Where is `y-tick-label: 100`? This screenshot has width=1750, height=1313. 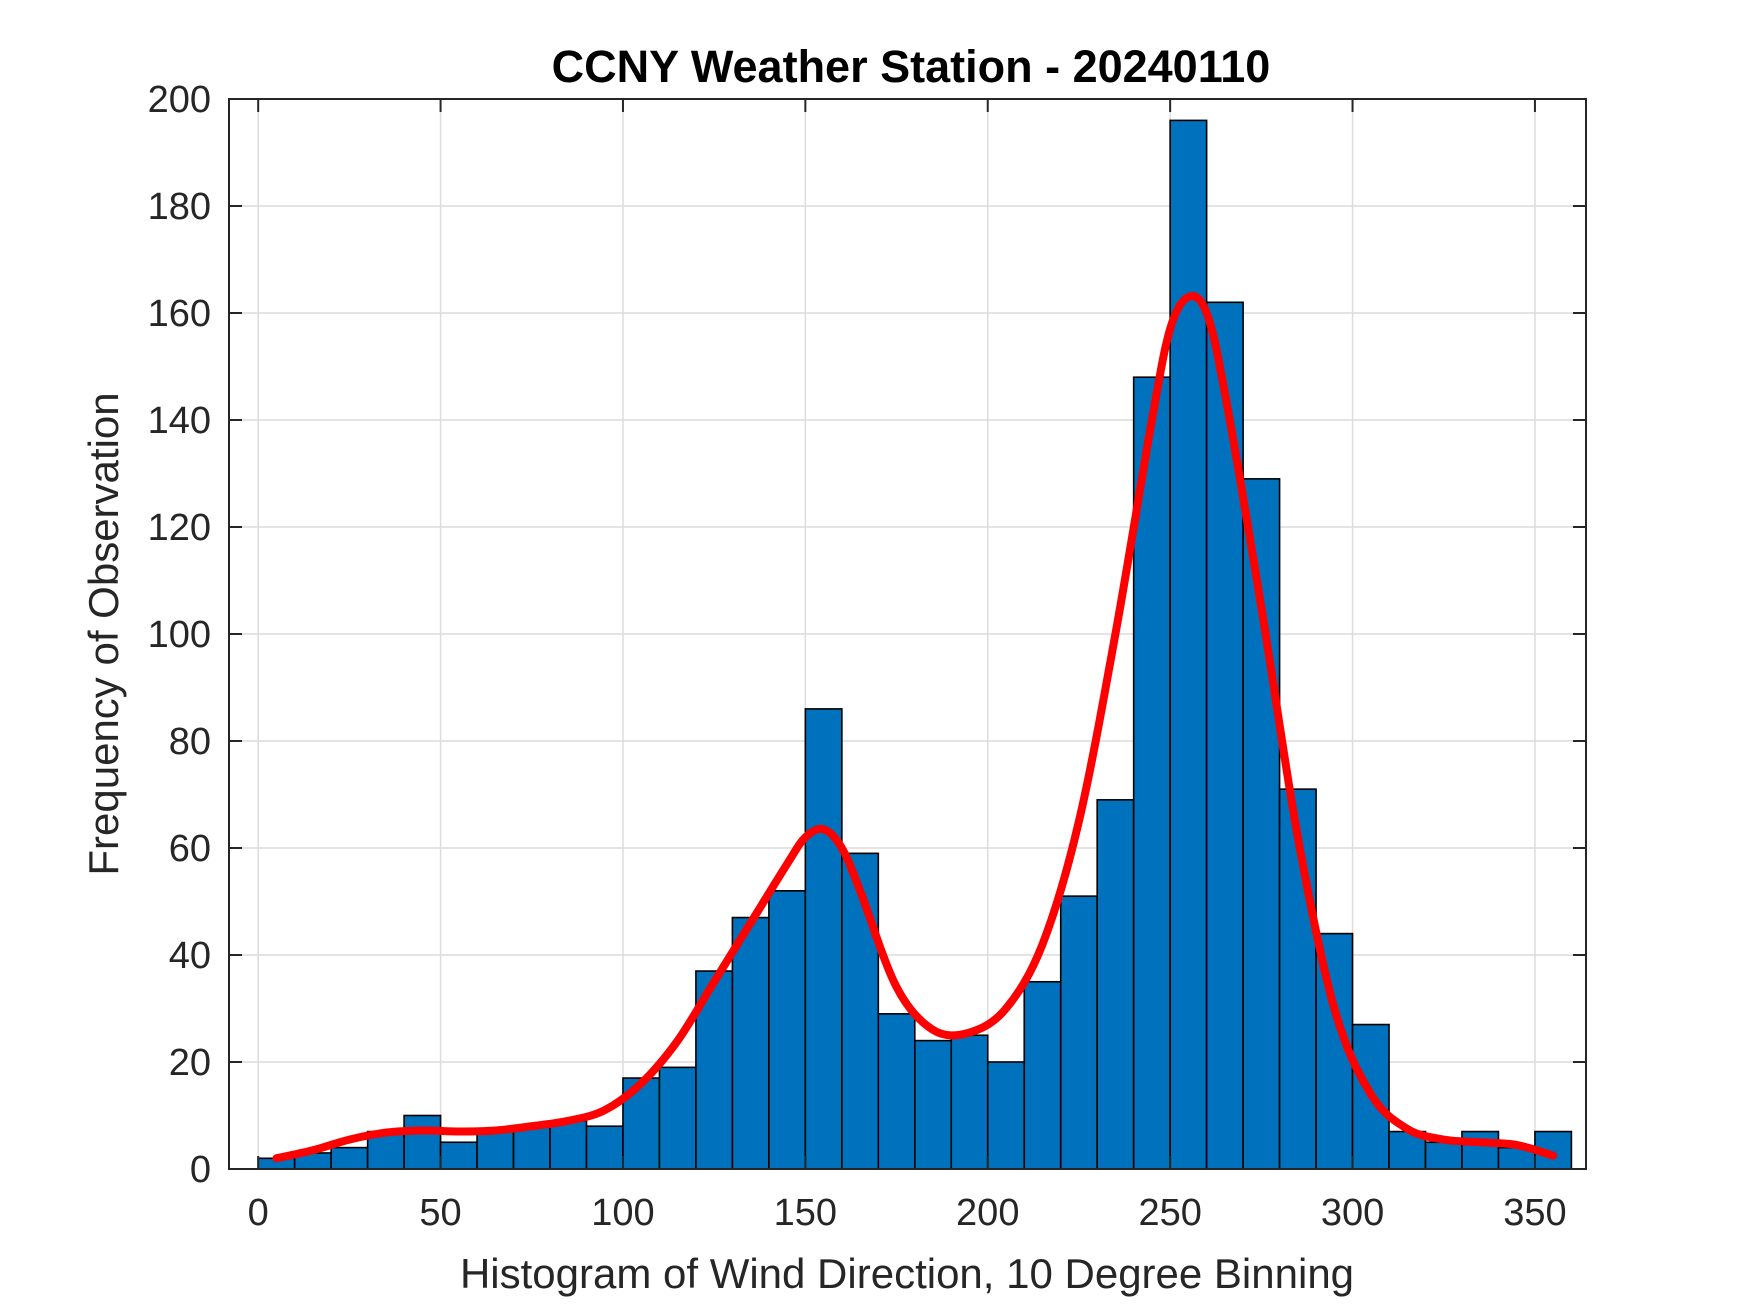
y-tick-label: 100 is located at coordinates (179, 635).